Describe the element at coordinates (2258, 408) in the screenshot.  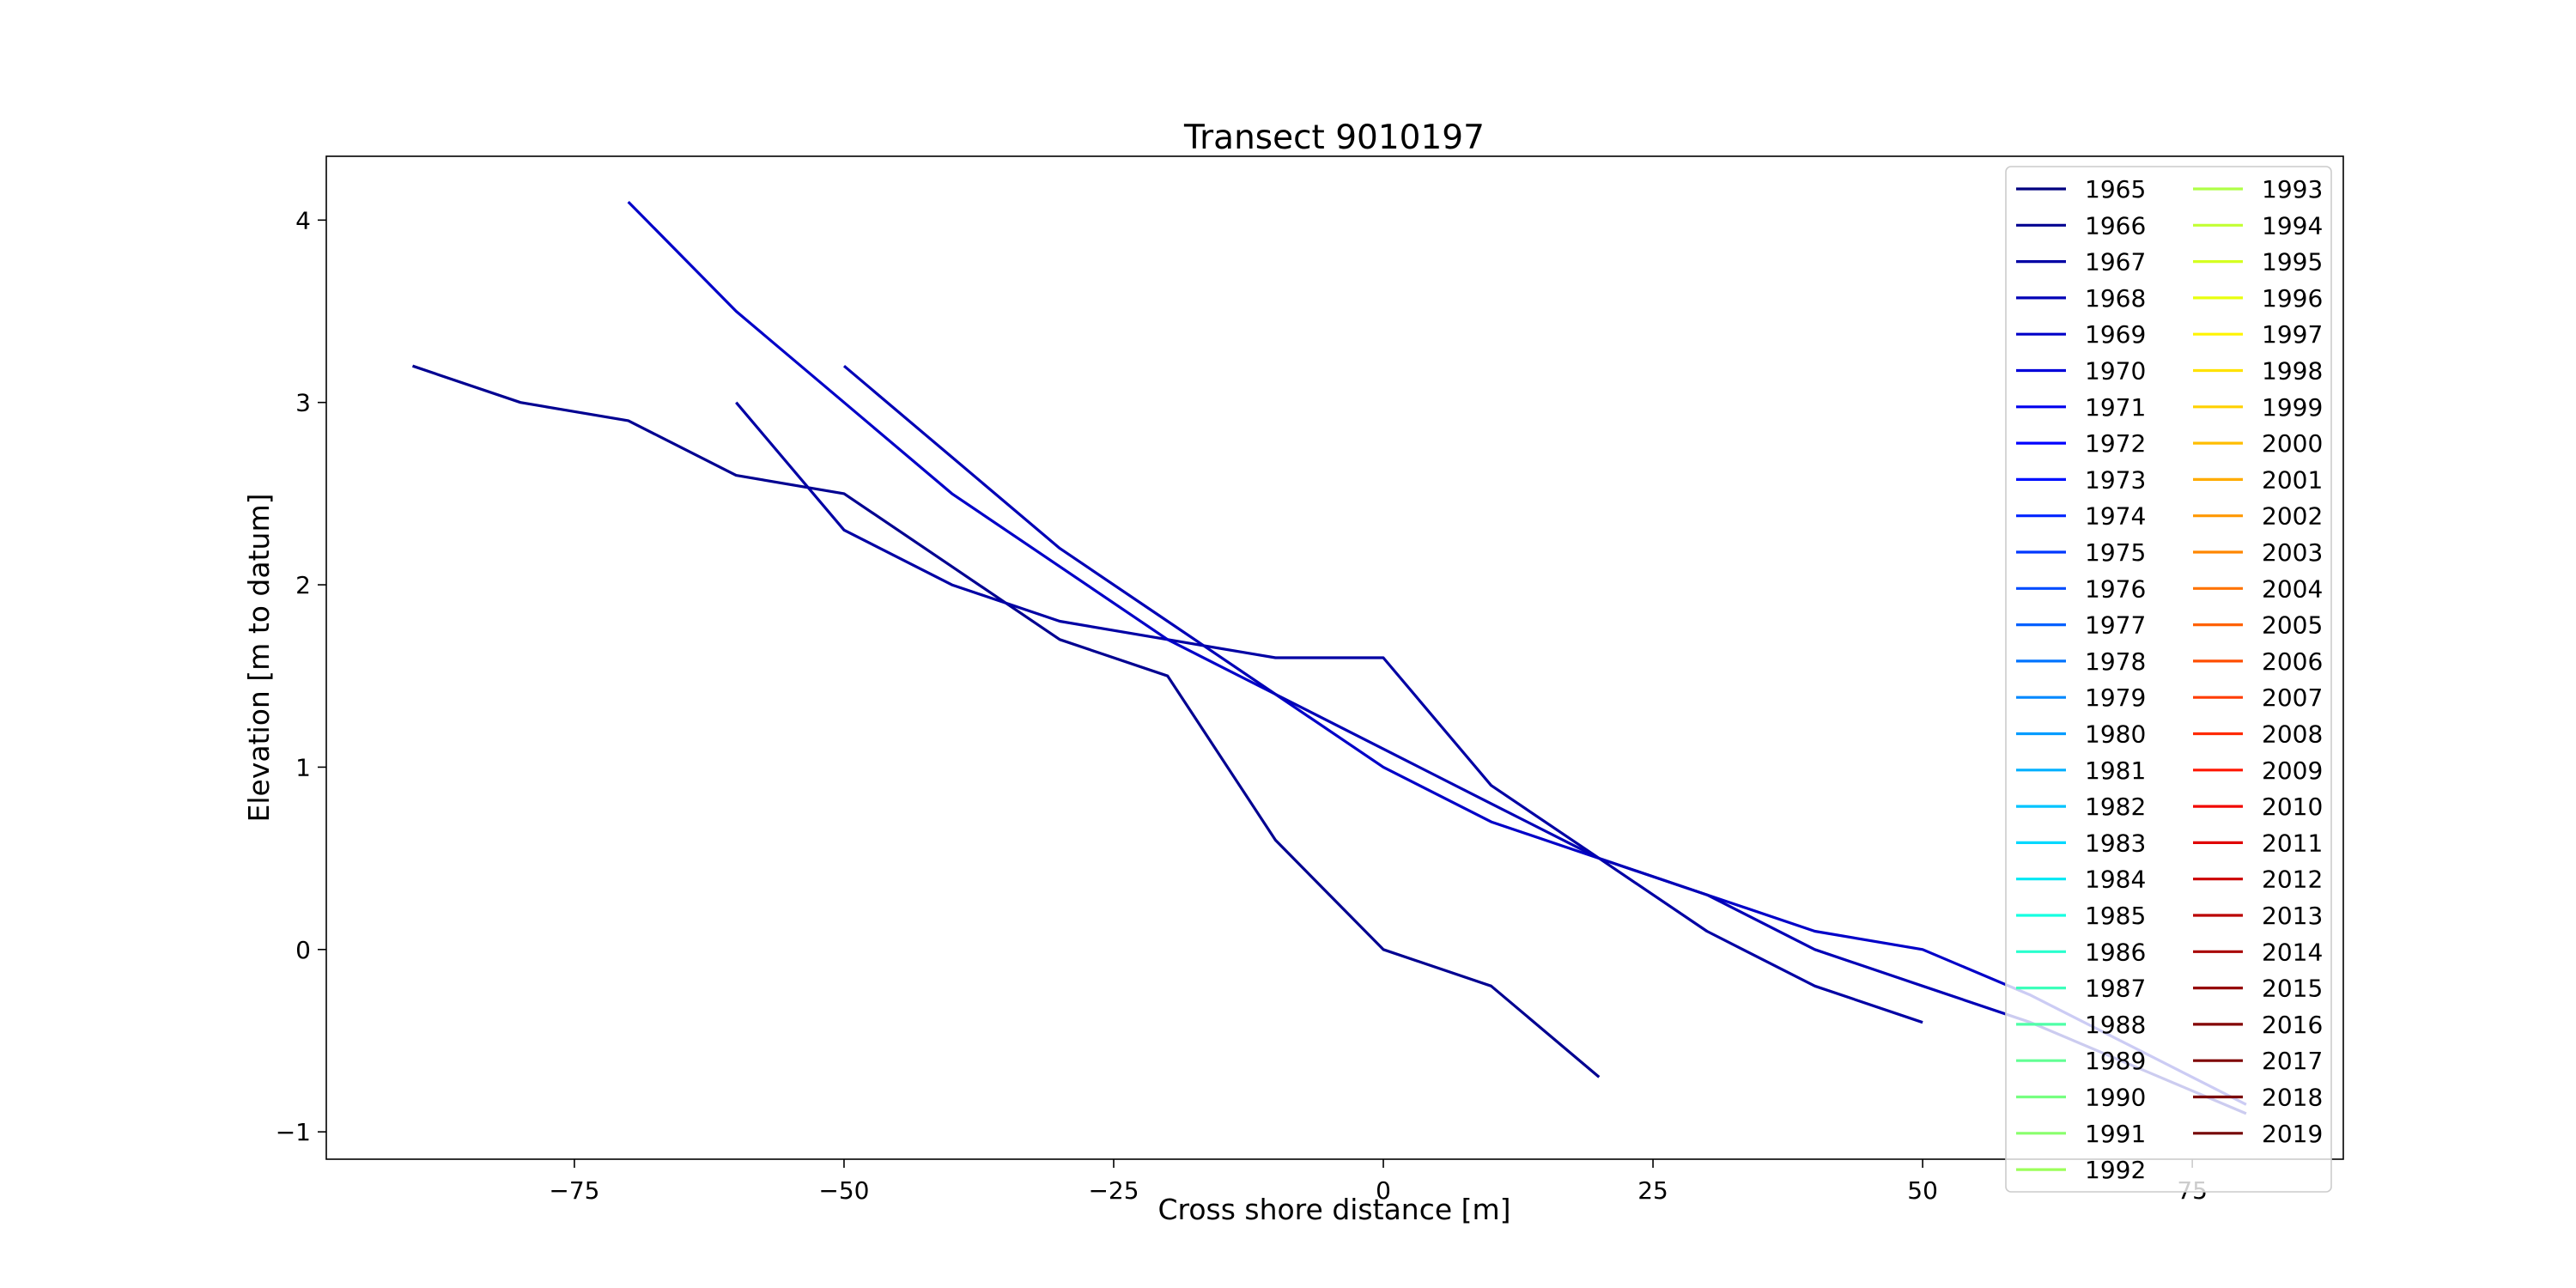
I see `legend-item-1999: 1999` at that location.